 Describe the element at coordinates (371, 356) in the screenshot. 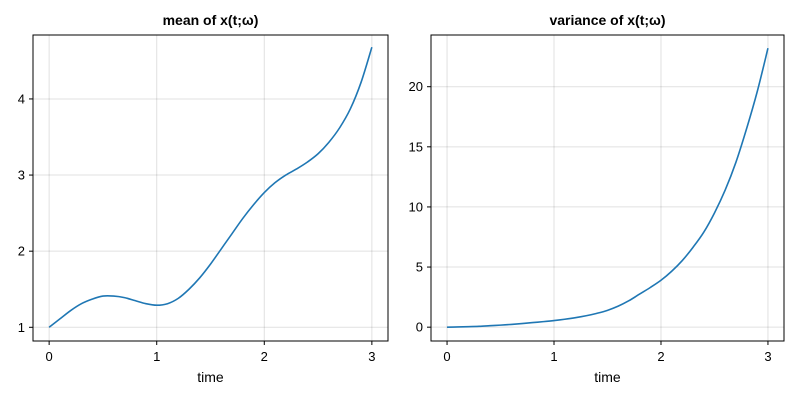

I see `mean-x-tick-label: 3` at that location.